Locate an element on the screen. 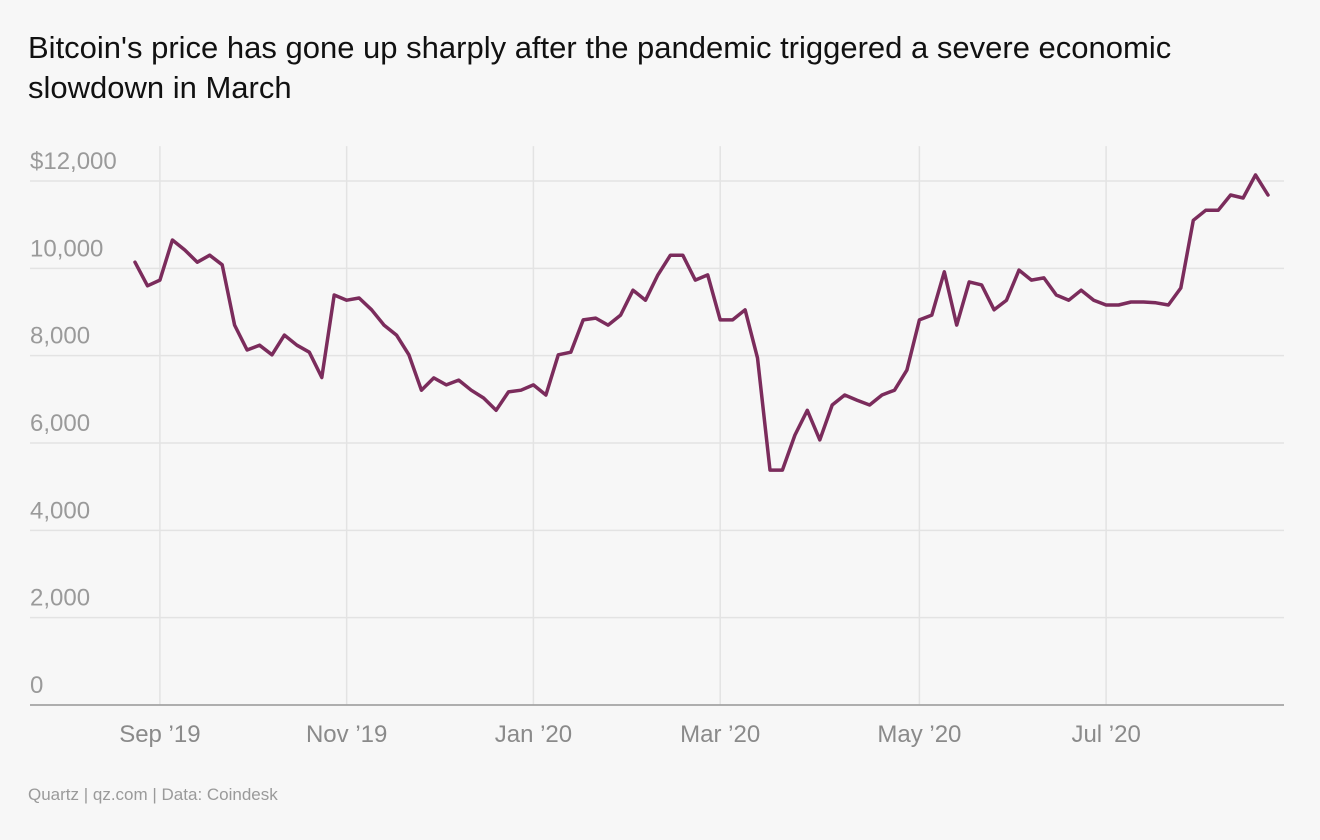  y-tick-label: 8,000 is located at coordinates (60, 336).